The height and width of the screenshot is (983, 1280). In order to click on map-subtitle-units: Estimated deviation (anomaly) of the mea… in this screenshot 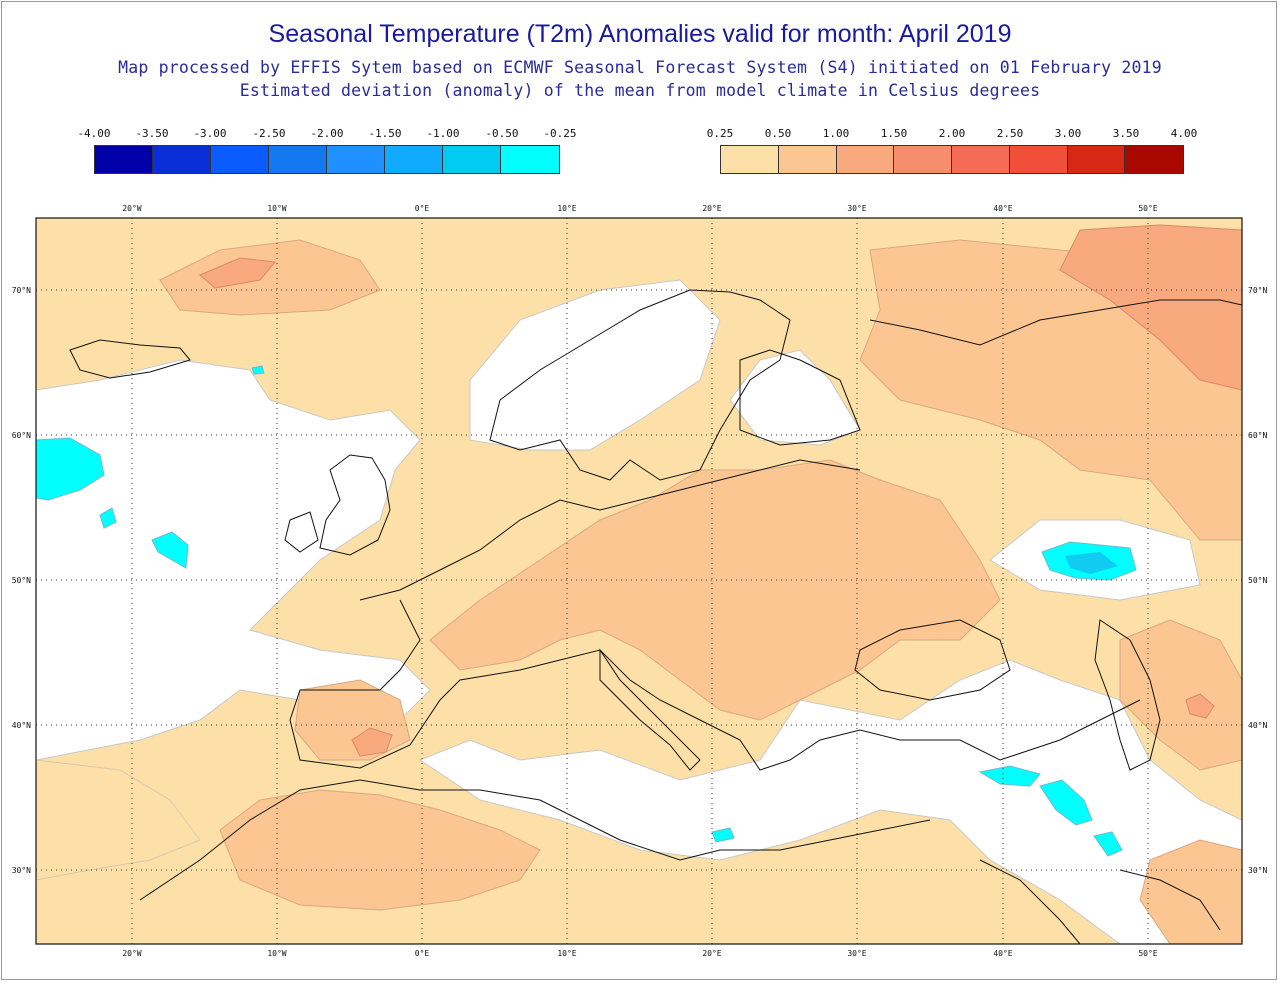, I will do `click(640, 90)`.